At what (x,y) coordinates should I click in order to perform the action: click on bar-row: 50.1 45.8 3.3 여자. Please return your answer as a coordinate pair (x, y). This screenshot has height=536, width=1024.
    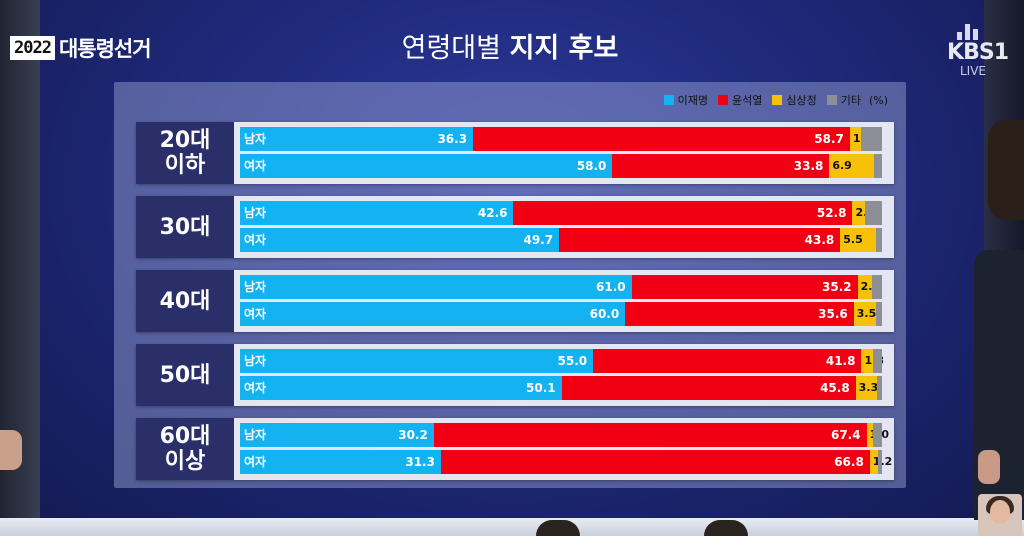
    Looking at the image, I should click on (561, 388).